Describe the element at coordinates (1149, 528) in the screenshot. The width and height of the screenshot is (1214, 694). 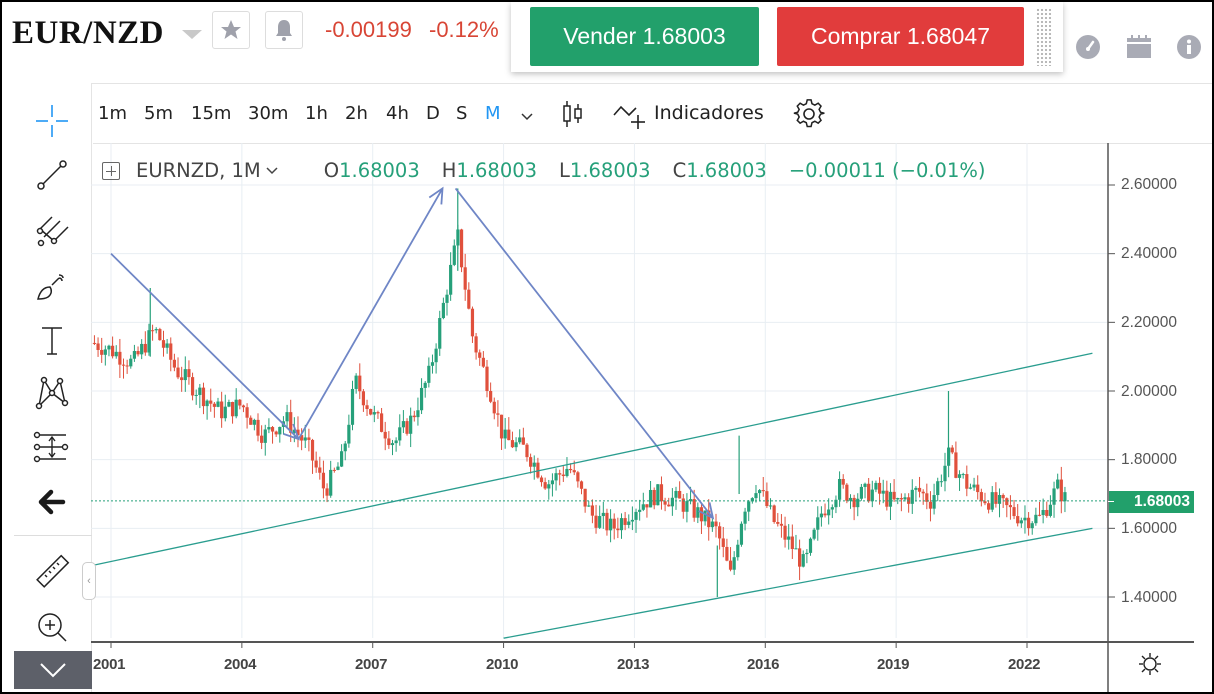
I see `price-tick: 1.60000` at that location.